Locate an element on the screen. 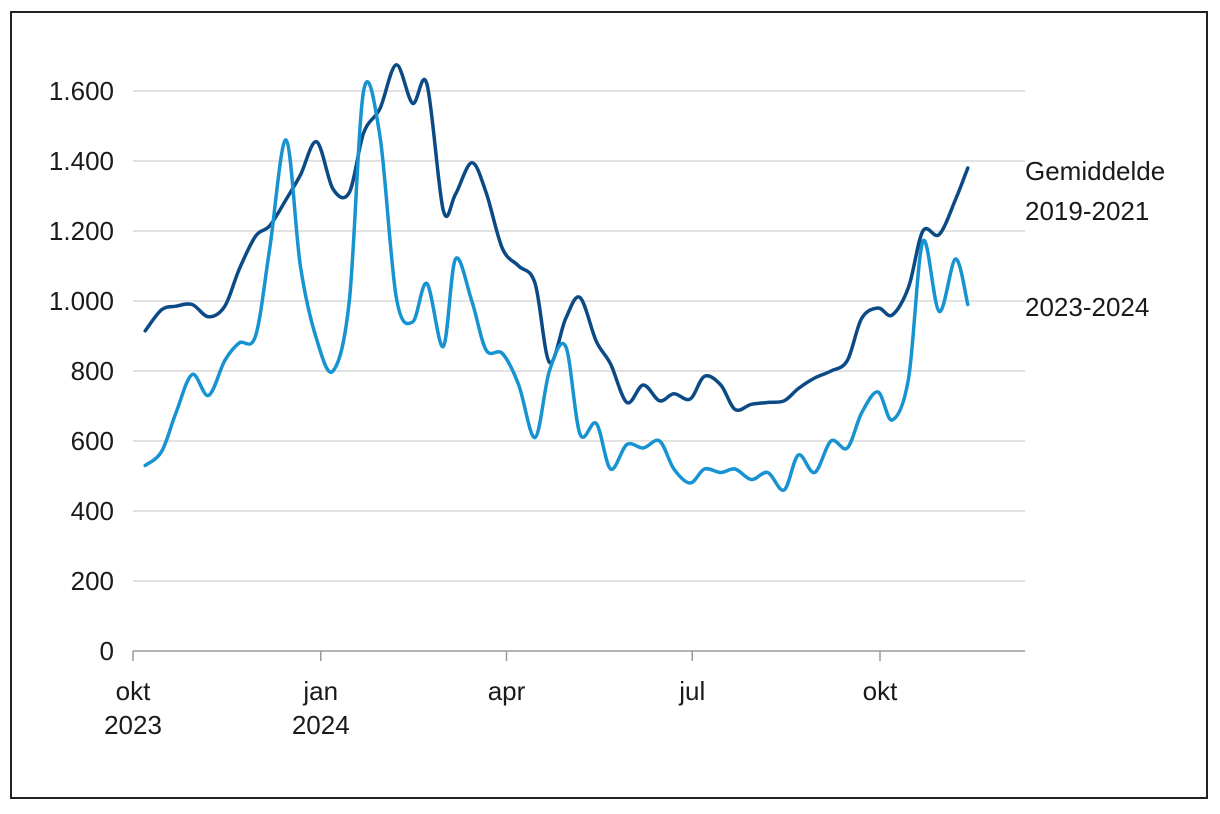 Image resolution: width=1220 pixels, height=814 pixels. x-tick-label: 2023 is located at coordinates (133, 725).